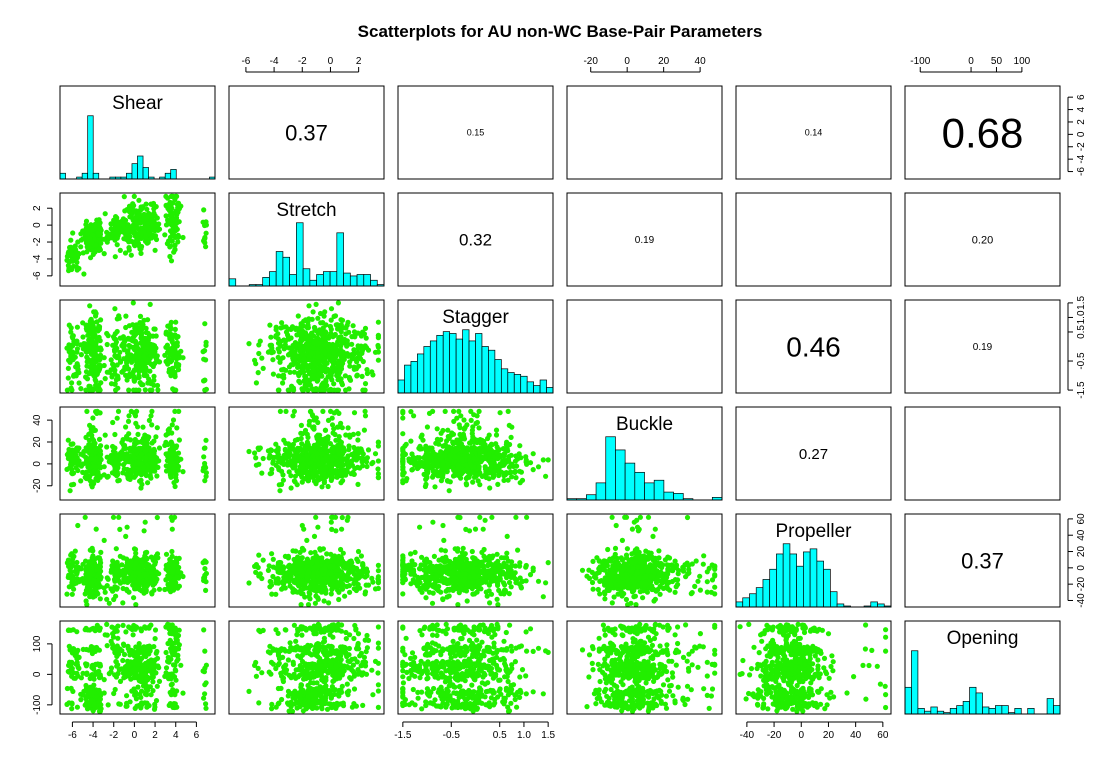  I want to click on correlation-label: 0.46, so click(813, 347).